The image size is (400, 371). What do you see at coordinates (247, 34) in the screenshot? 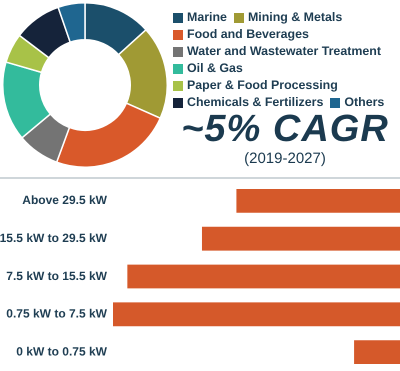
I see `legend-label: Food and Beverages` at bounding box center [247, 34].